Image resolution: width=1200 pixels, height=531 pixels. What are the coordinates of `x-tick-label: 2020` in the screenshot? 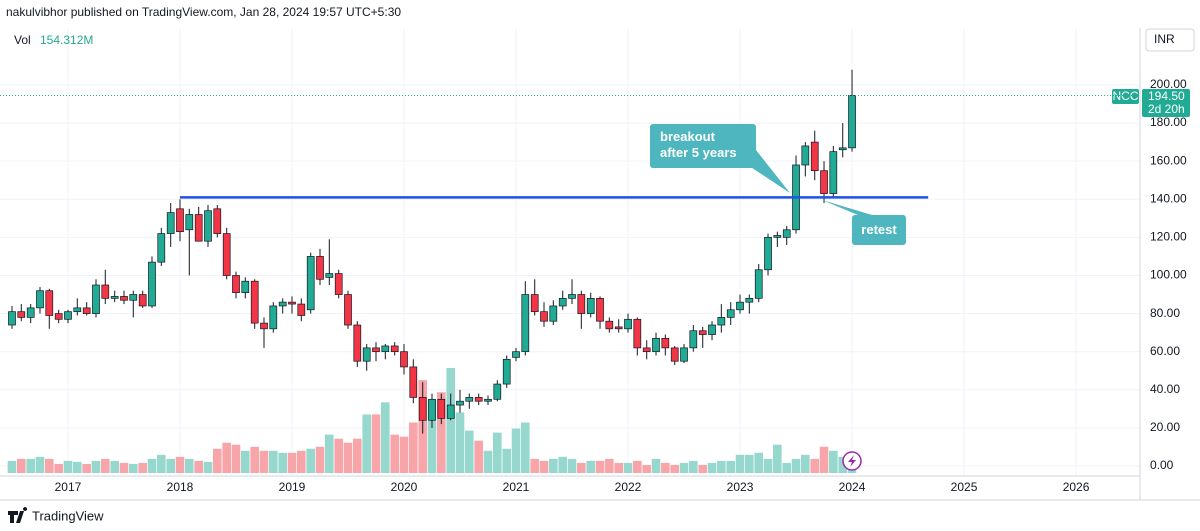 It's located at (404, 487).